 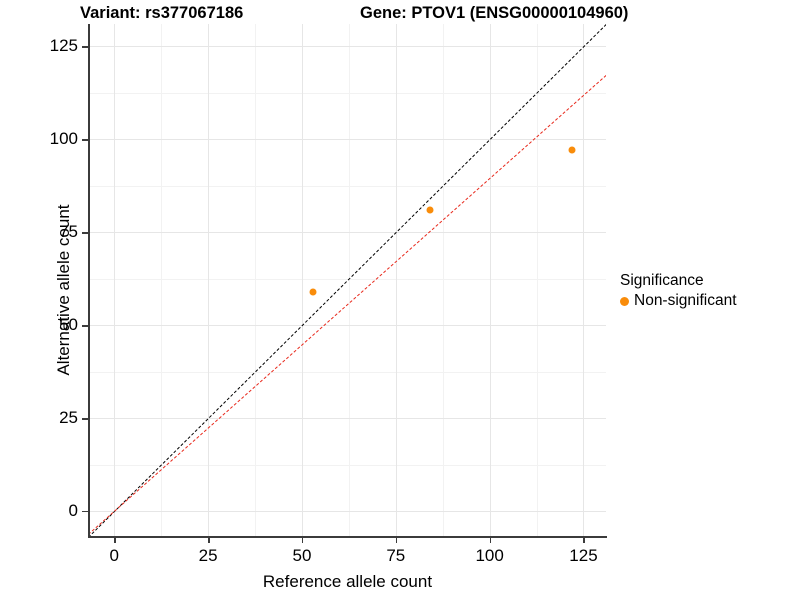 I want to click on legend-items: Non-significant, so click(x=678, y=301).